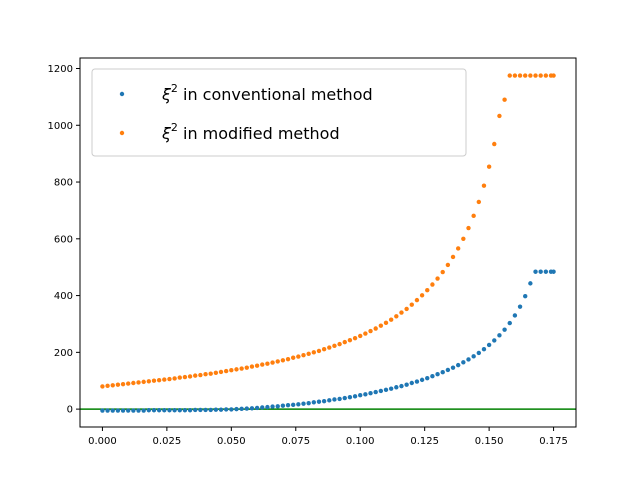 The image size is (640, 480). I want to click on x-tick-label: 0.000, so click(102, 441).